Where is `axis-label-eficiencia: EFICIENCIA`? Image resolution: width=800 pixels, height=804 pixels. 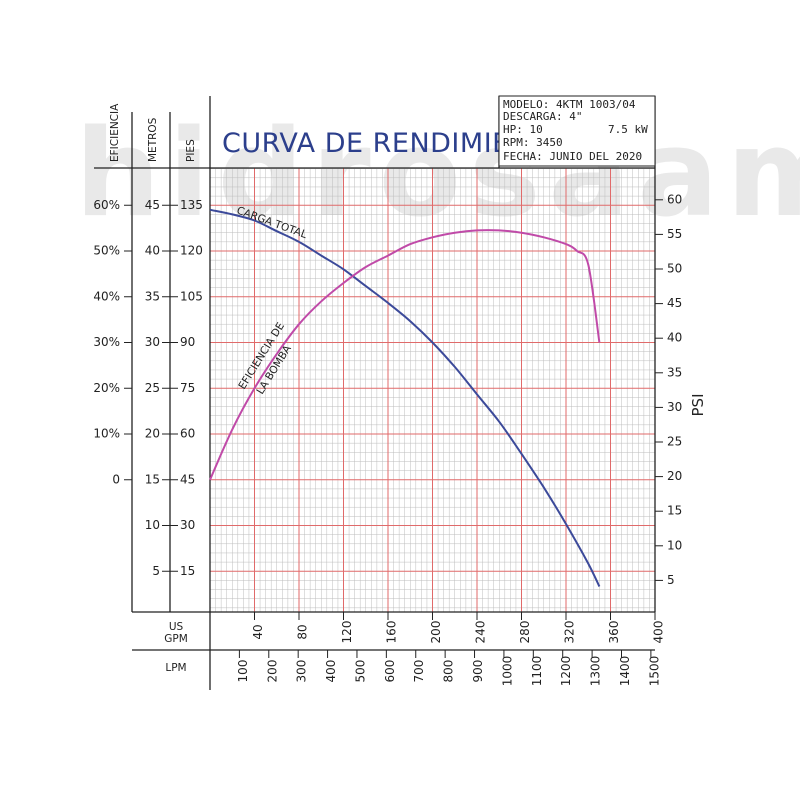
axis-label-eficiencia: EFICIENCIA is located at coordinates (115, 132).